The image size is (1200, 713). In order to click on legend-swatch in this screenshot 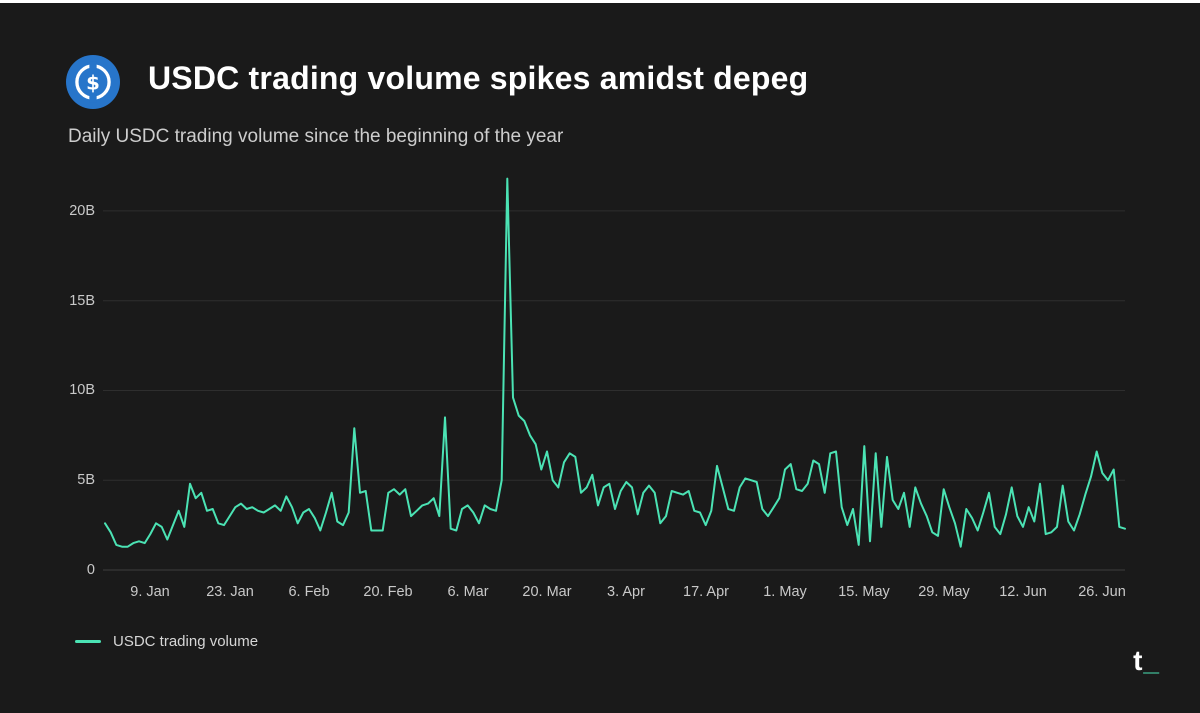, I will do `click(88, 641)`.